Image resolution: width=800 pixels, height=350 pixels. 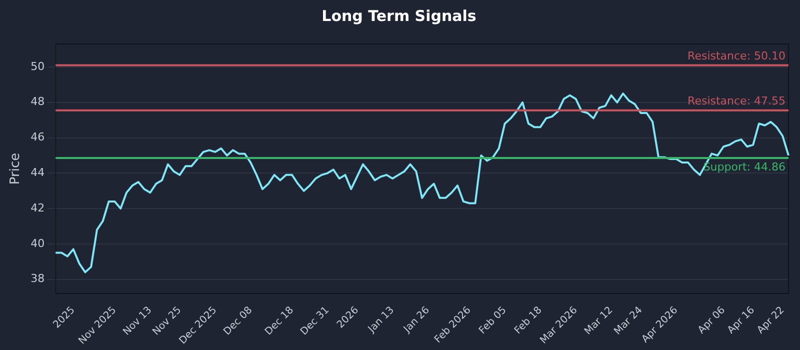 I want to click on x-tick-label: Apr 06, so click(x=712, y=320).